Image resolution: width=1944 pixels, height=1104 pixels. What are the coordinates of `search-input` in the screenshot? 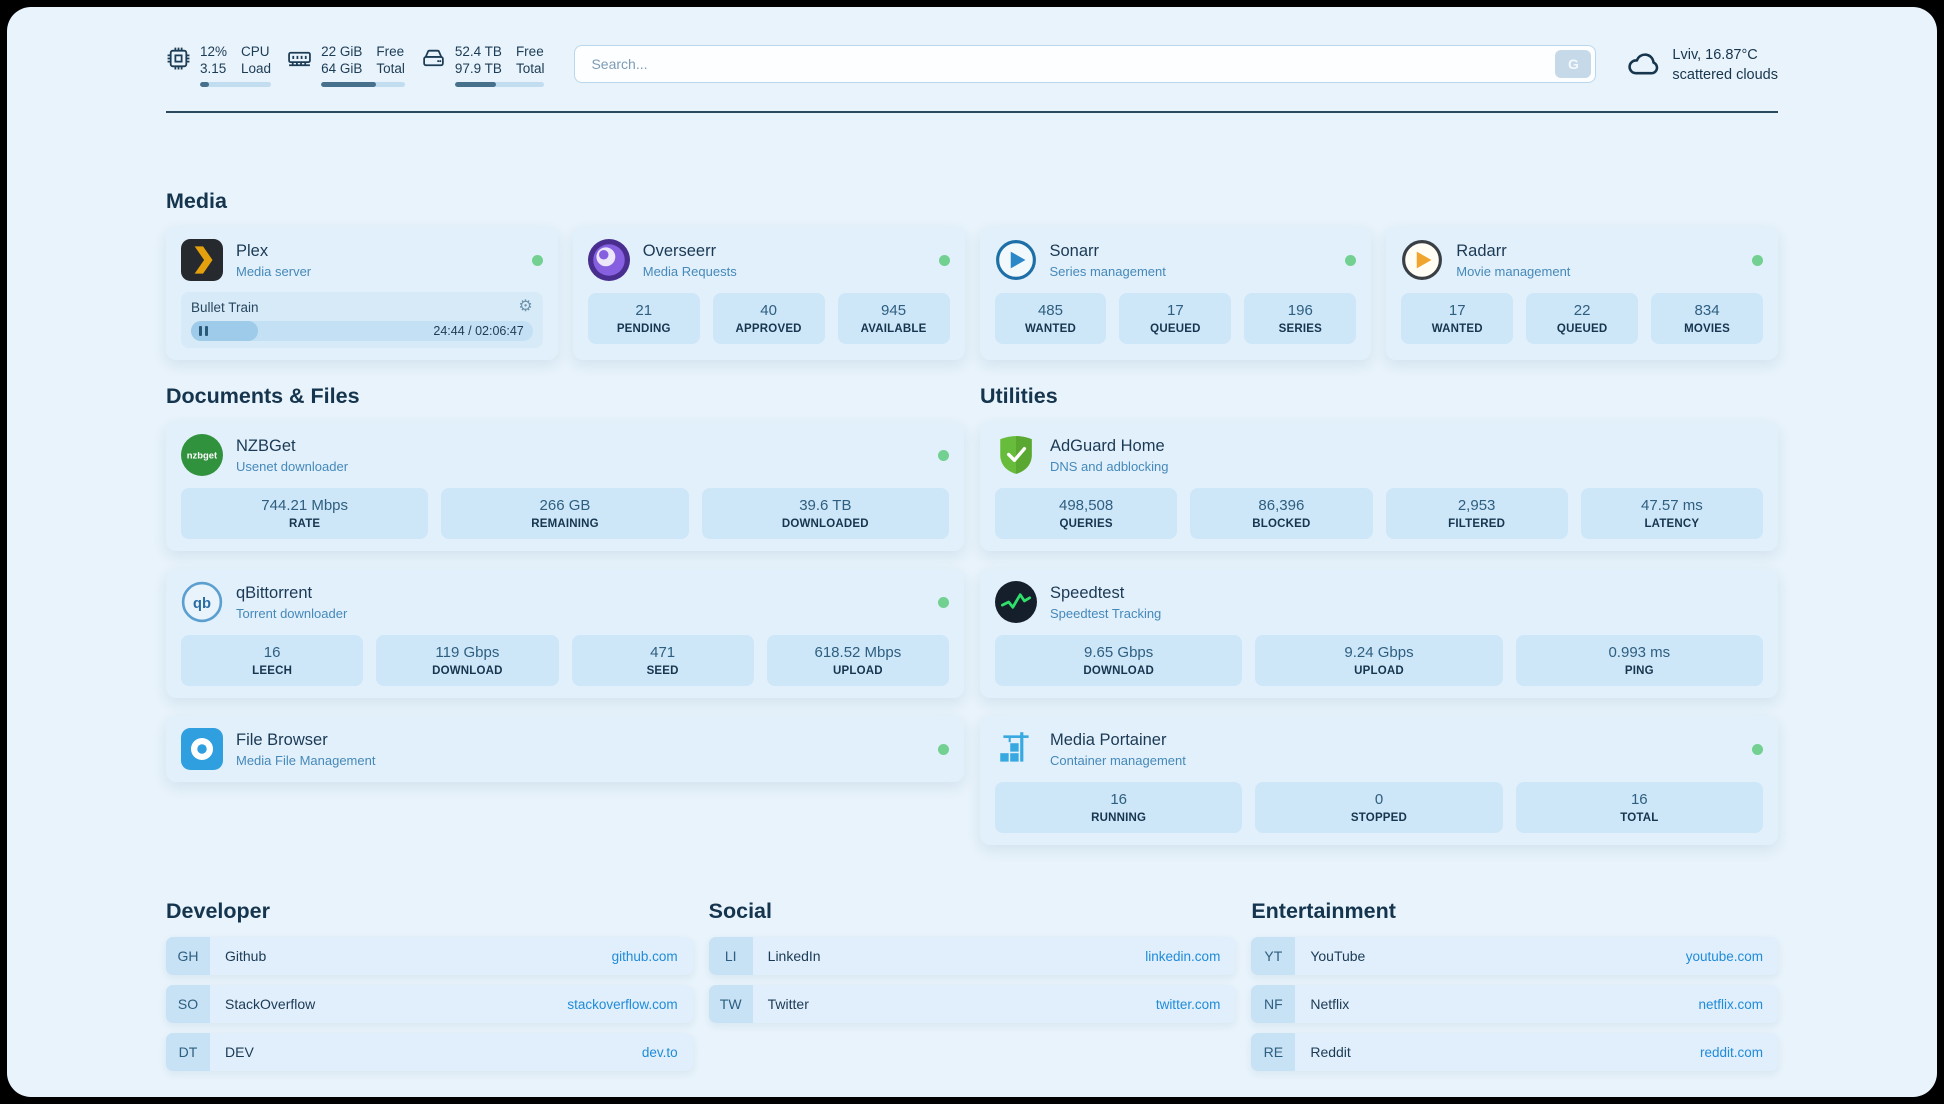 It's located at (1085, 64).